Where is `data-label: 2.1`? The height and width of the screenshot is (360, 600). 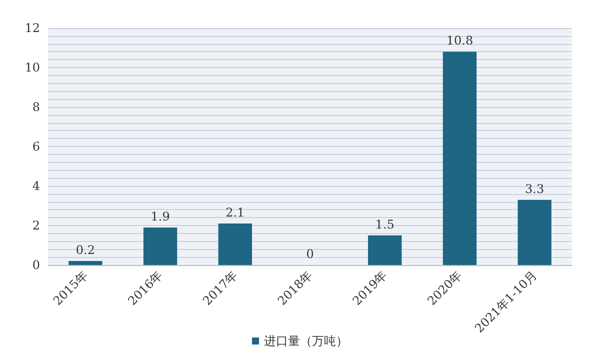 data-label: 2.1 is located at coordinates (235, 213).